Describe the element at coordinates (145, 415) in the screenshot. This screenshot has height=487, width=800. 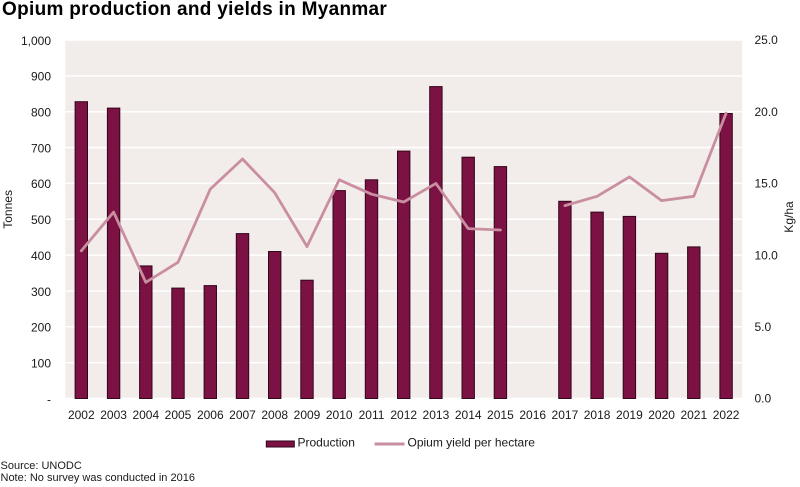
I see `svg-text: 2004` at that location.